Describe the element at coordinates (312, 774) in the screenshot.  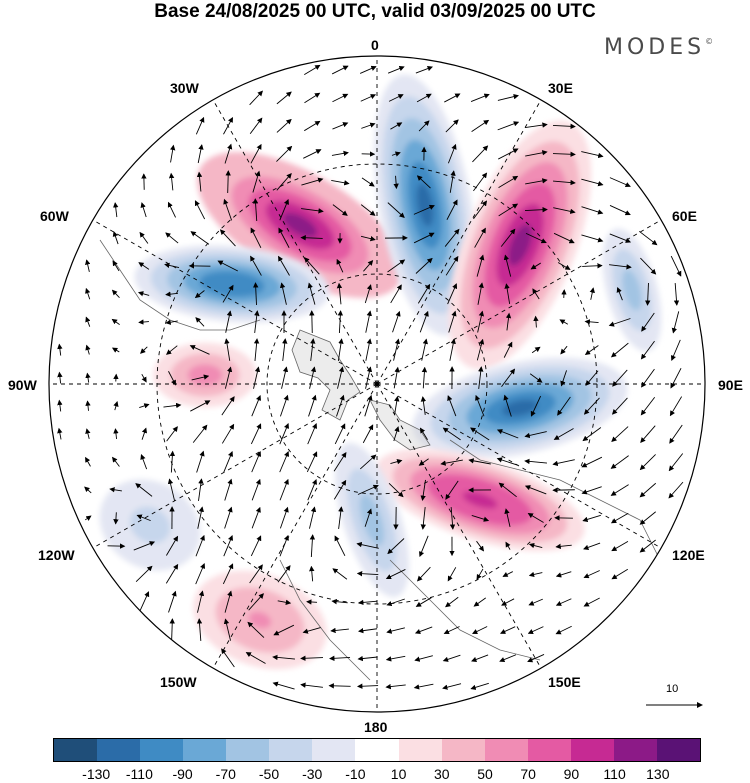
I see `colorbar-tick-label: -30` at that location.